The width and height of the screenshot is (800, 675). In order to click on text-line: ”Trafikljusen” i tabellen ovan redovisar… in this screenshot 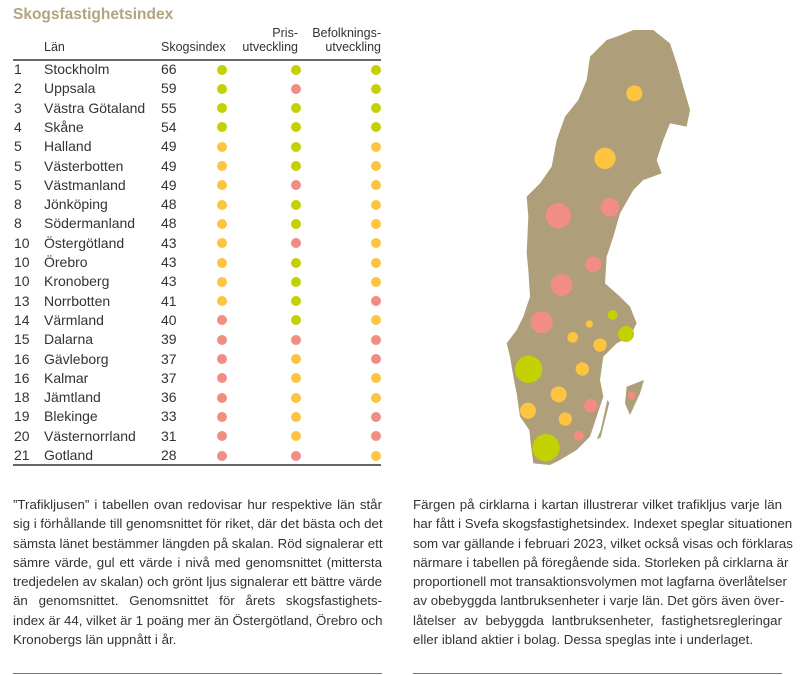, I will do `click(197, 504)`.